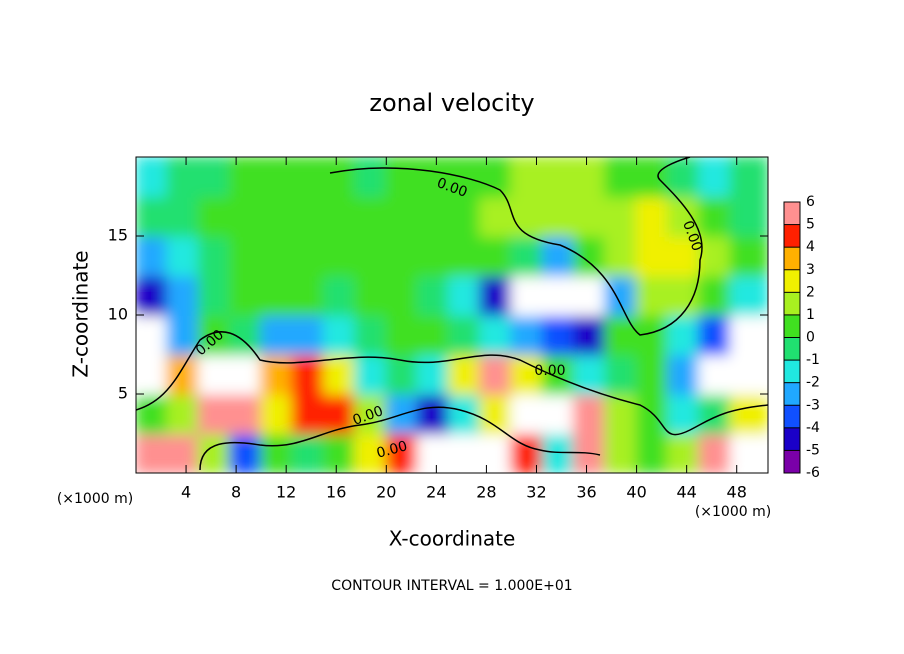  Describe the element at coordinates (118, 235) in the screenshot. I see `y-tick-label: 15` at that location.